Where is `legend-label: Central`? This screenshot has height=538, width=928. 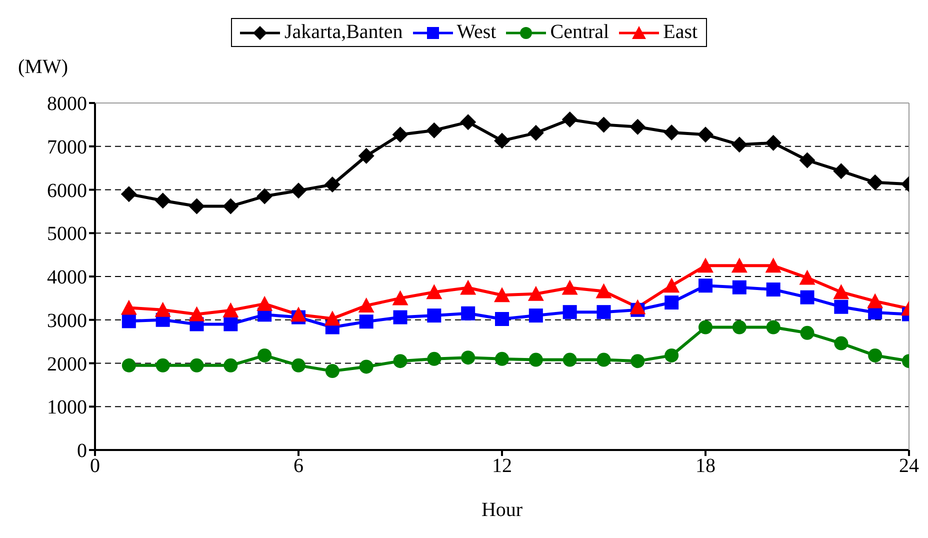 legend-label: Central is located at coordinates (580, 32).